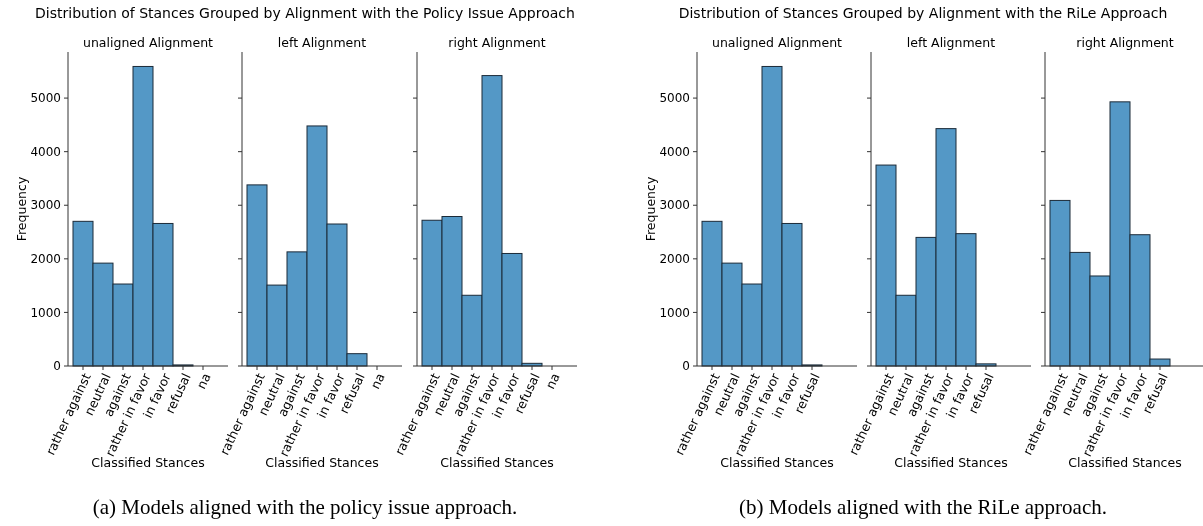 The height and width of the screenshot is (526, 1203). Describe the element at coordinates (923, 507) in the screenshot. I see `text: (b) Models aligned with the RiLe approach.` at that location.